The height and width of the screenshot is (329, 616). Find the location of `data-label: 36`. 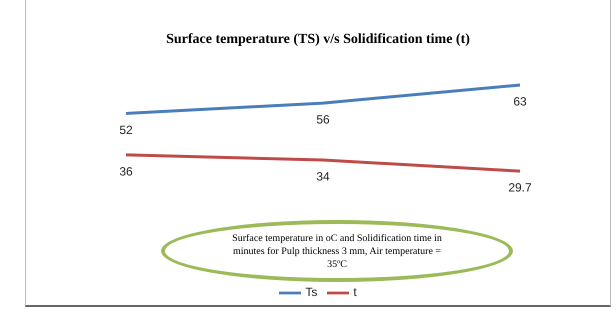

data-label: 36 is located at coordinates (126, 171).